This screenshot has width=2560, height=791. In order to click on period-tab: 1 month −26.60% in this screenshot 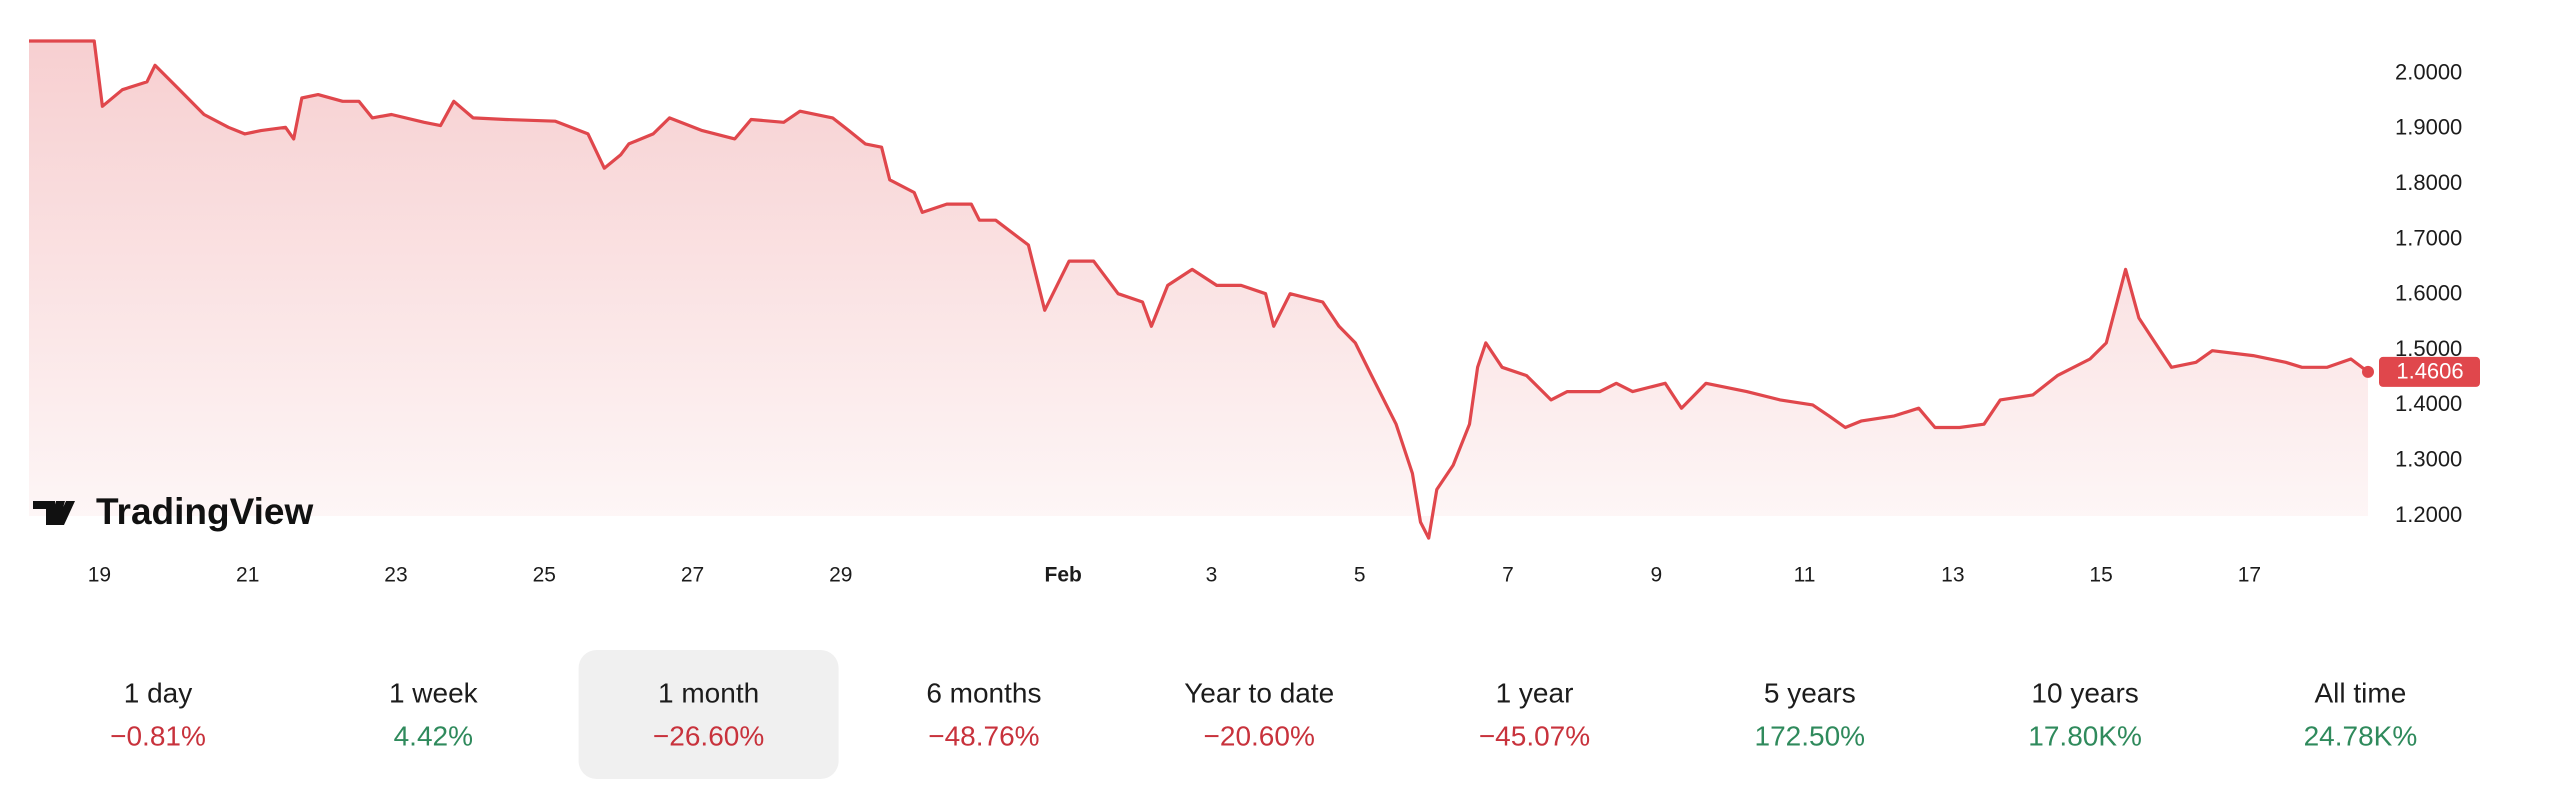, I will do `click(708, 714)`.